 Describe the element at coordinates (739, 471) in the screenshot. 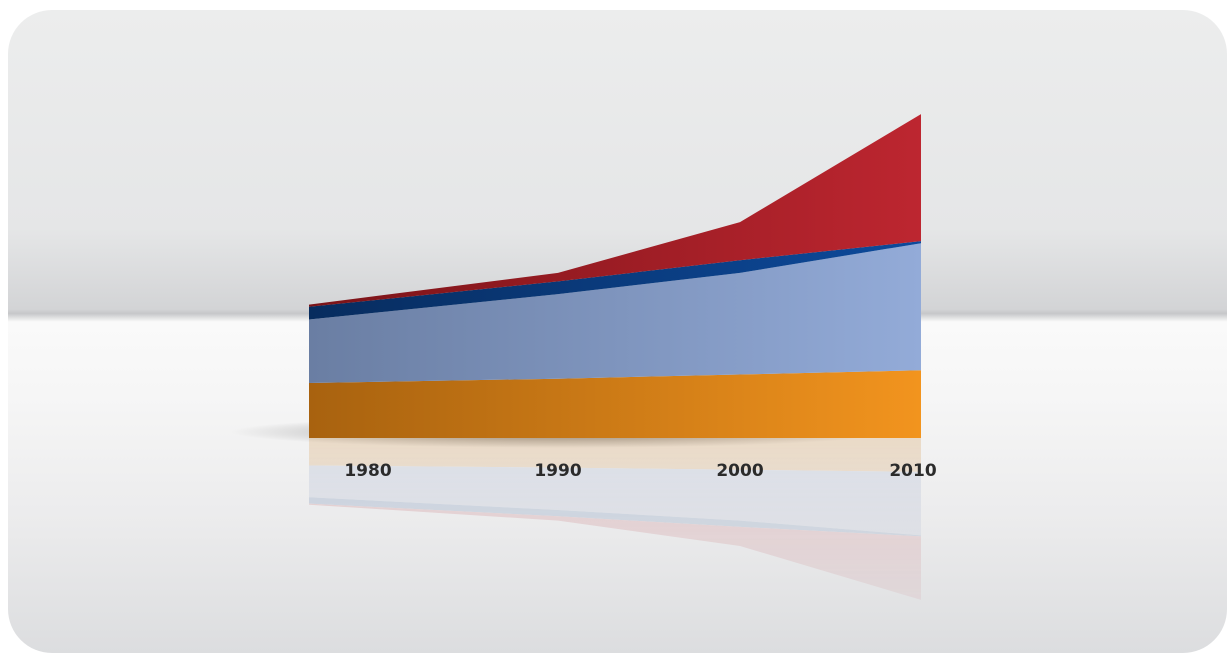

I see `x-tick-label: 2000` at that location.